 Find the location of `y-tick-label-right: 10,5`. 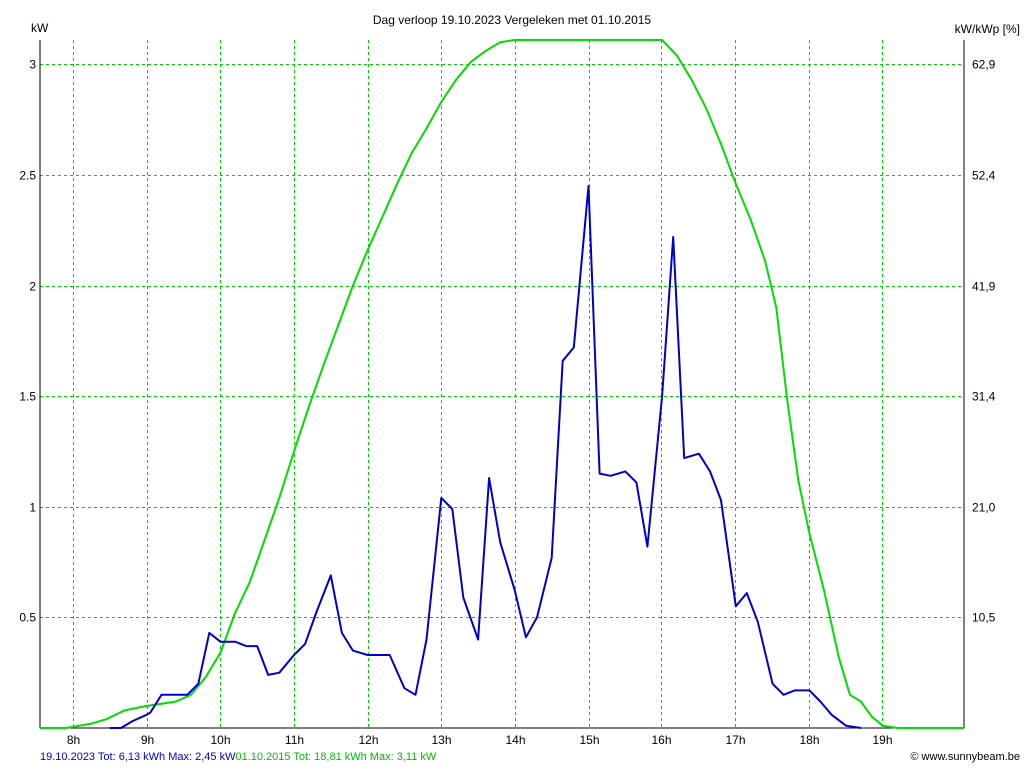

y-tick-label-right: 10,5 is located at coordinates (984, 618).